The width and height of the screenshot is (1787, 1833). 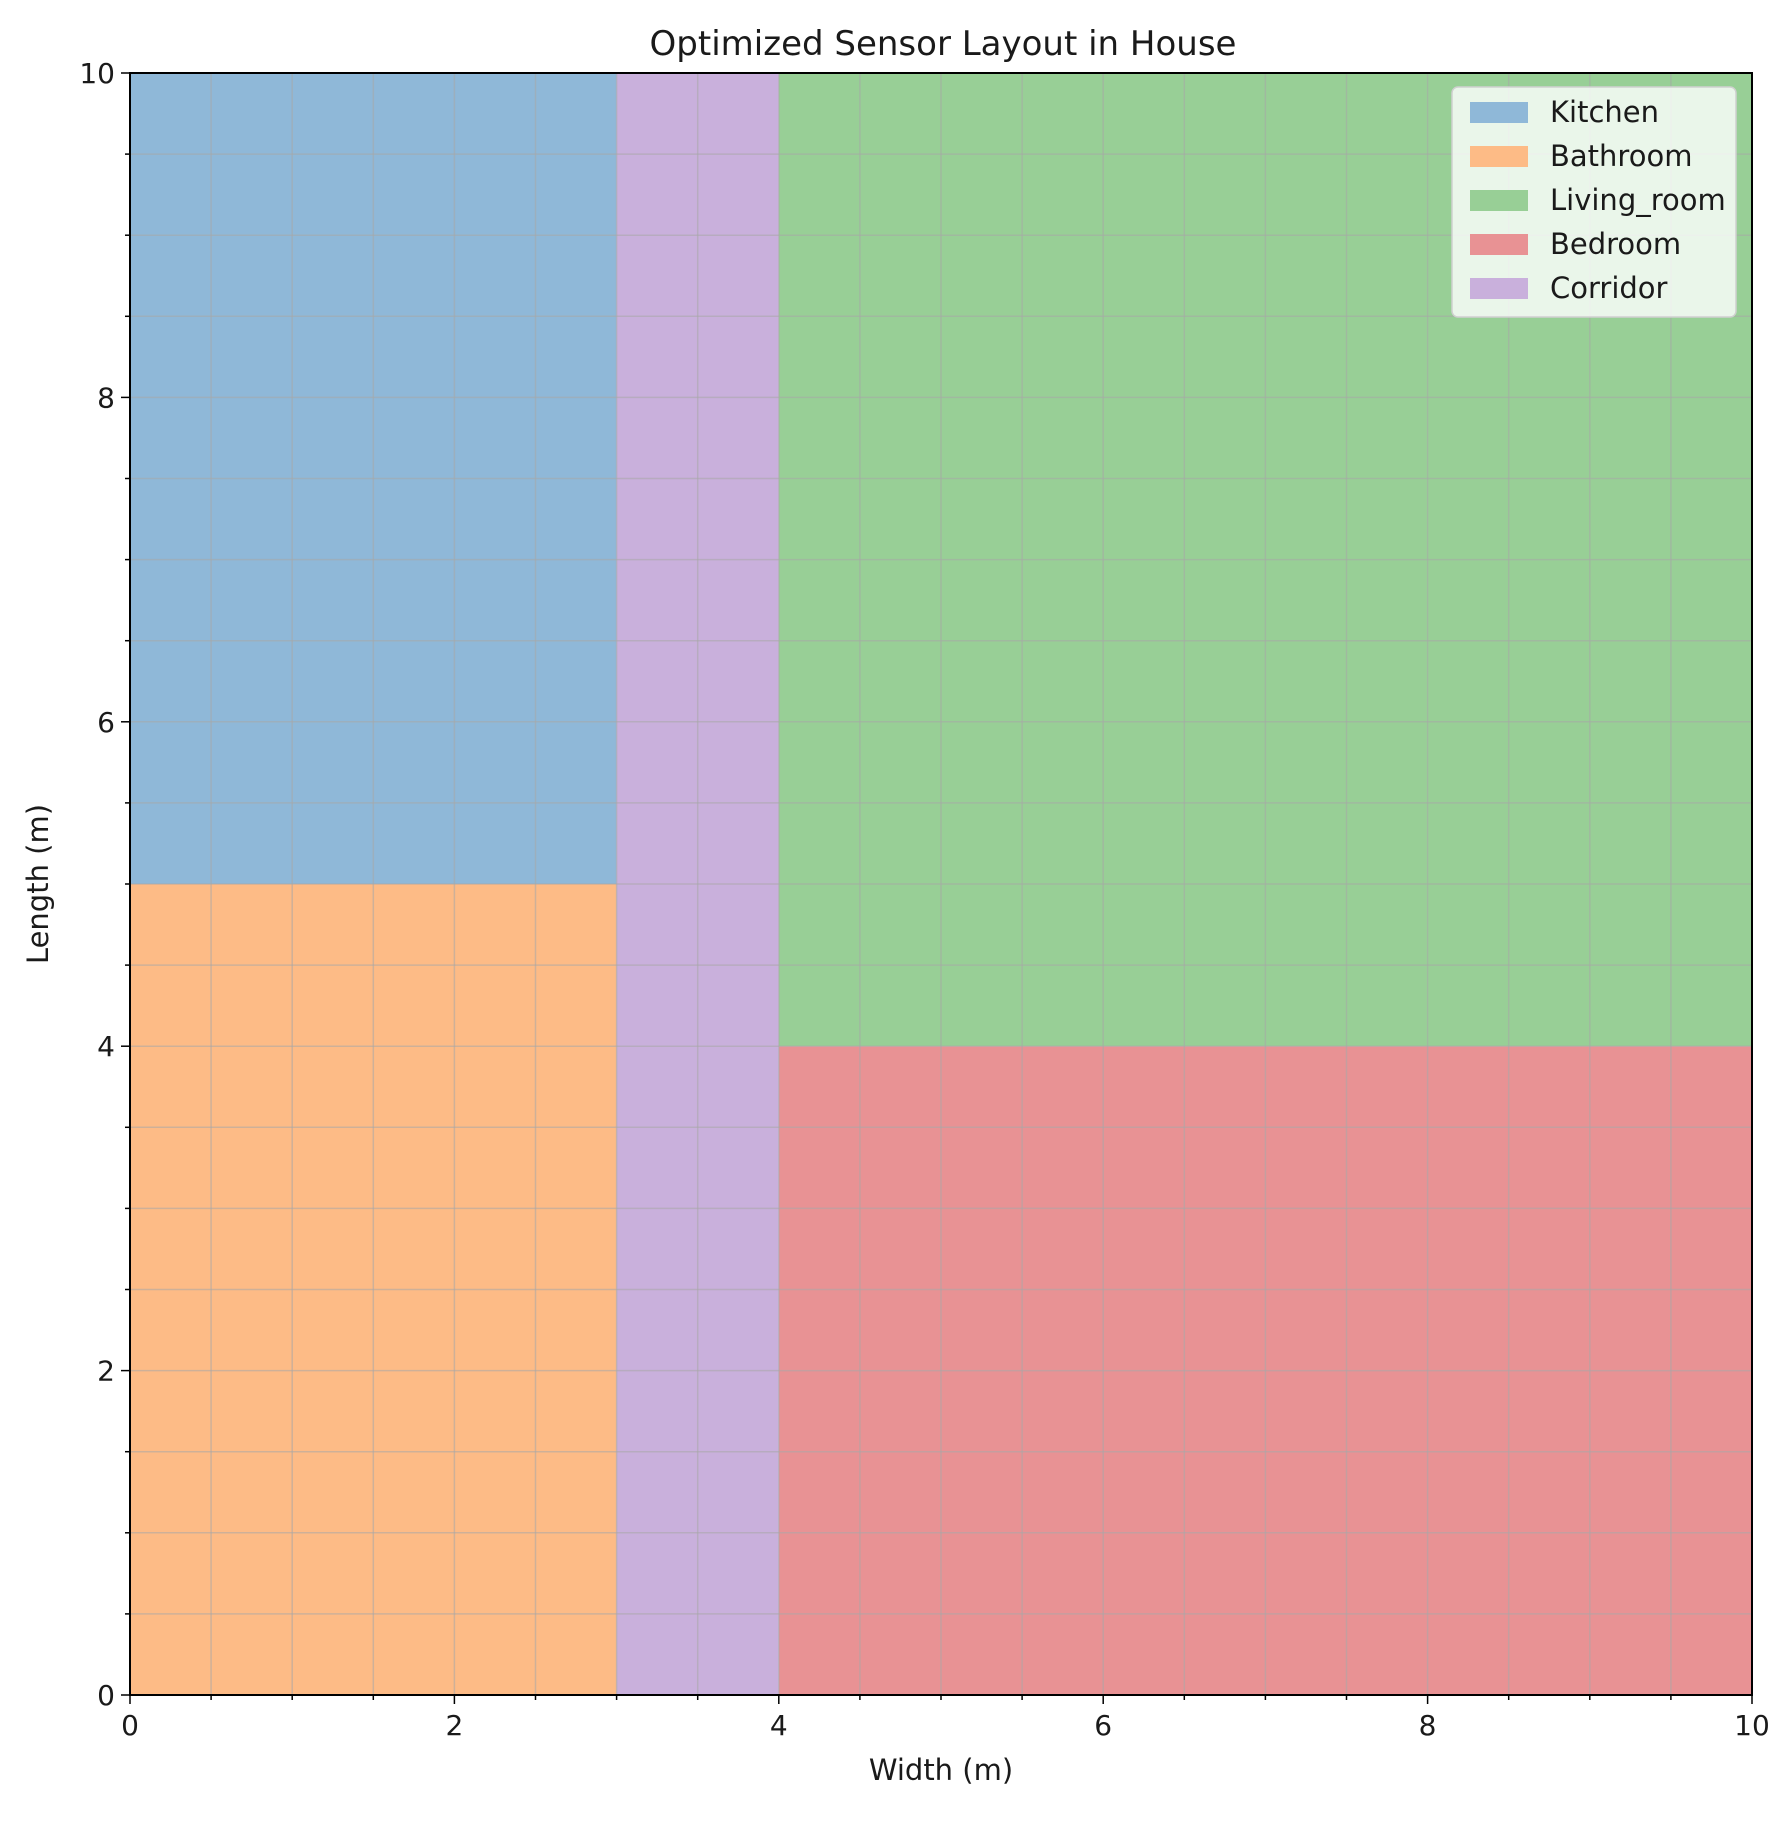 I want to click on y-axis-label: Length (m), so click(x=38, y=884).